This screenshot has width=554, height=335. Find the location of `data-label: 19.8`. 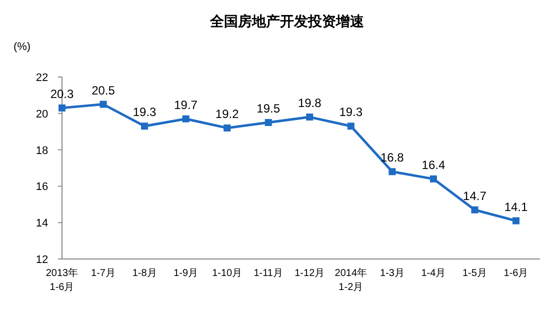

data-label: 19.8 is located at coordinates (310, 103).